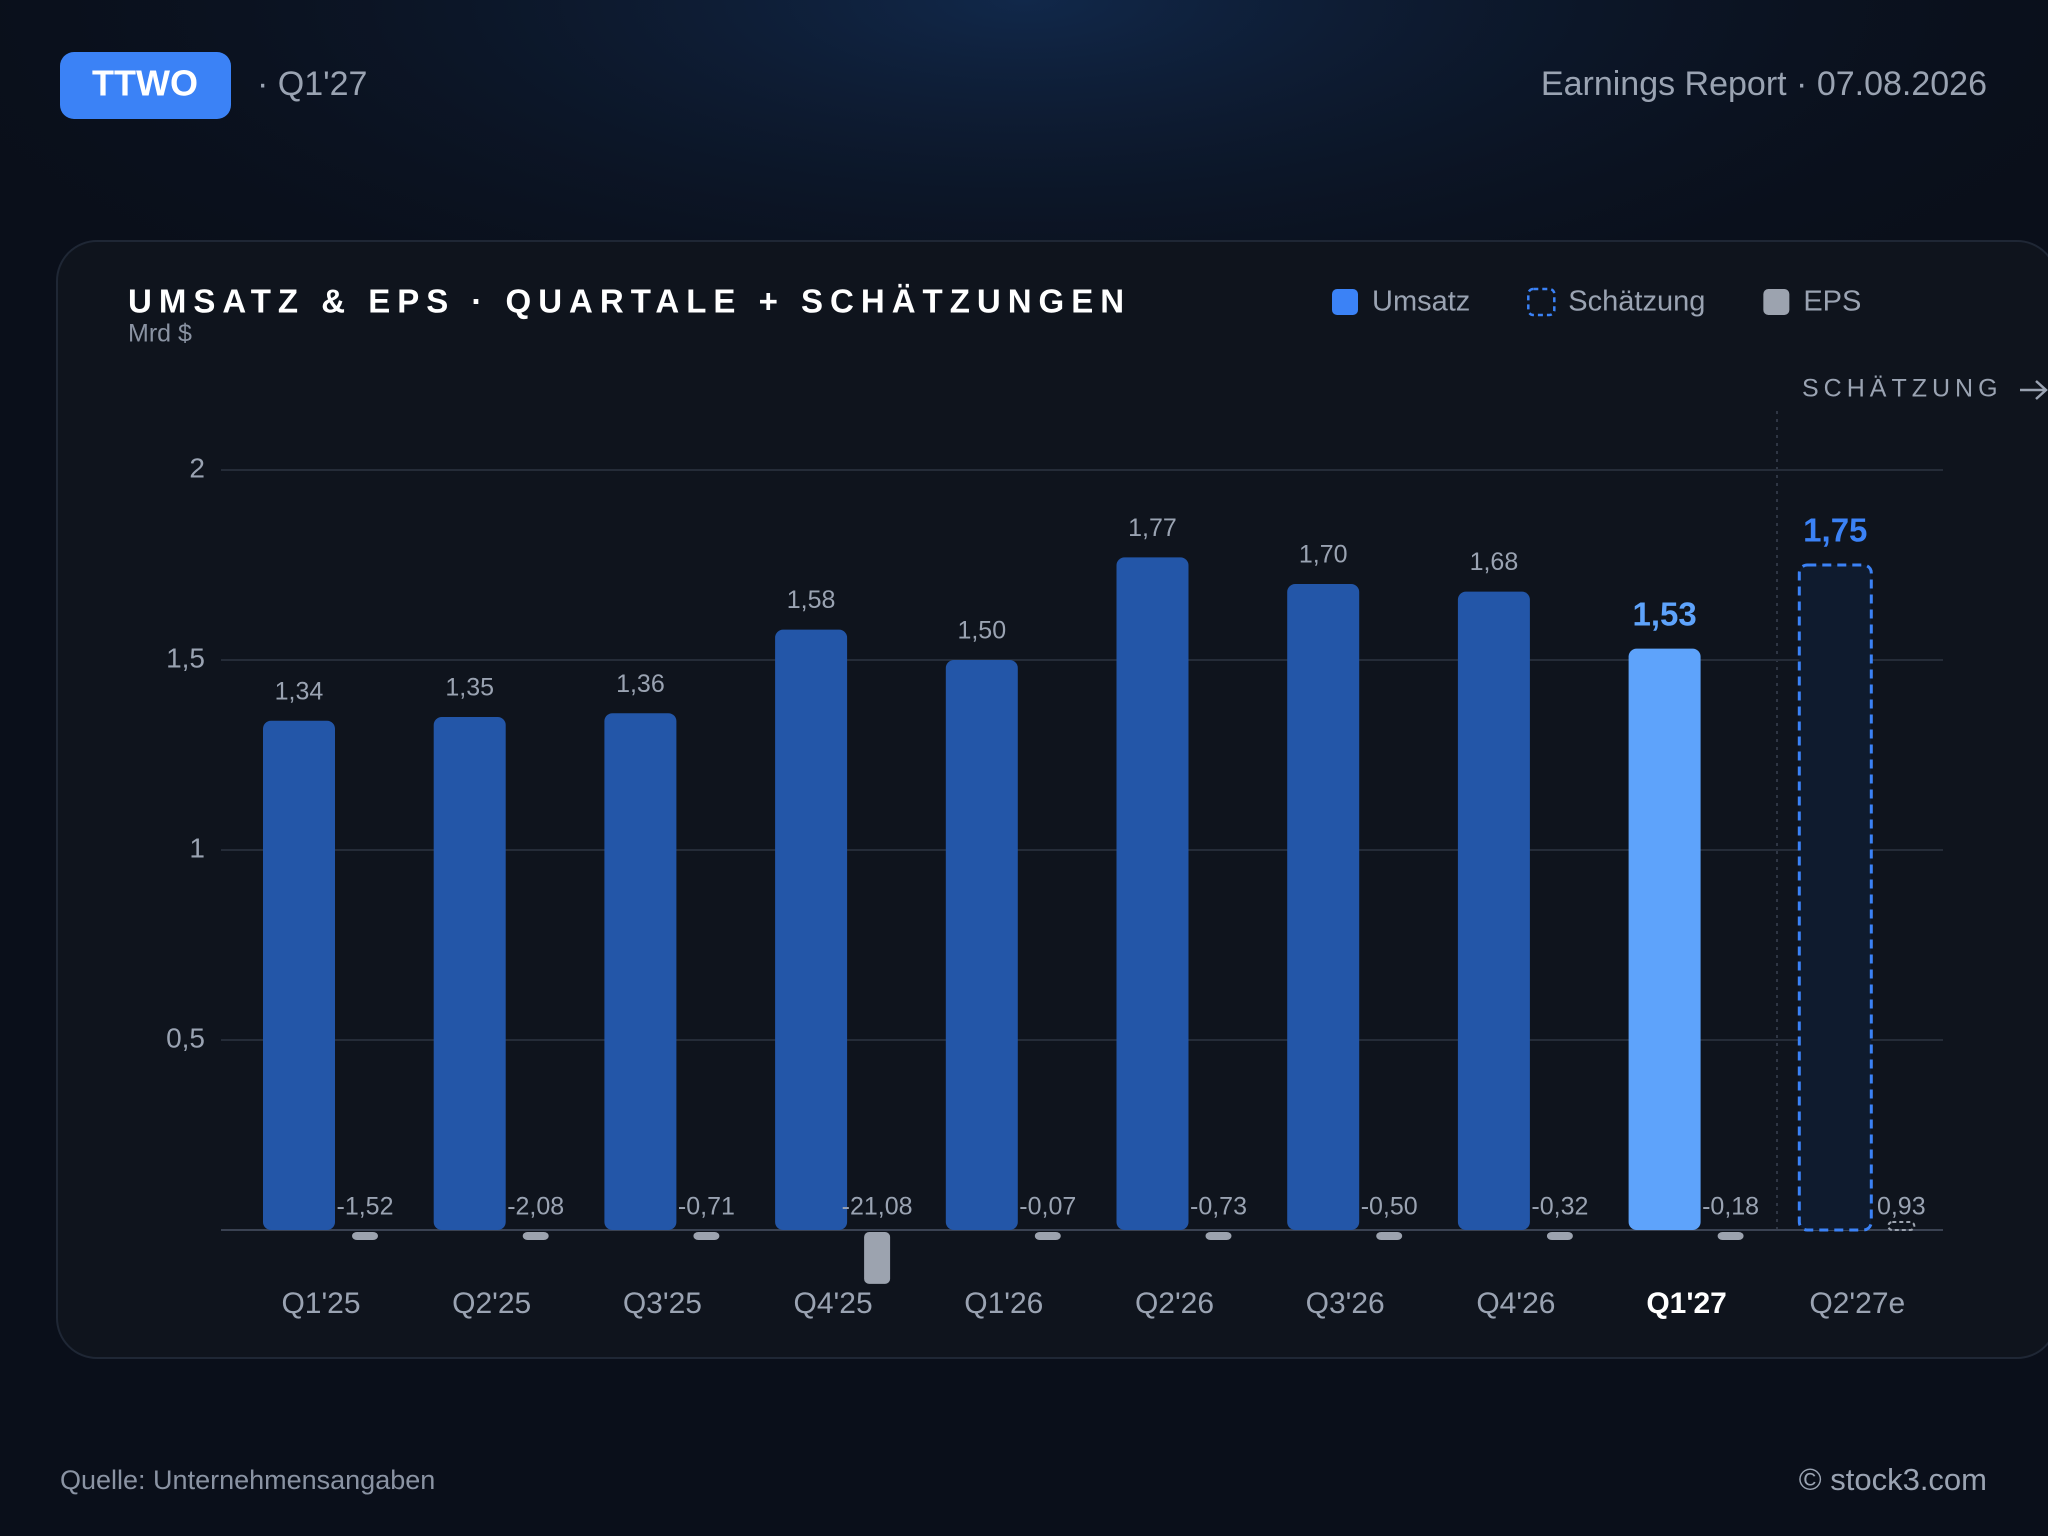 The height and width of the screenshot is (1536, 2048). What do you see at coordinates (299, 691) in the screenshot?
I see `value-label: 1,34` at bounding box center [299, 691].